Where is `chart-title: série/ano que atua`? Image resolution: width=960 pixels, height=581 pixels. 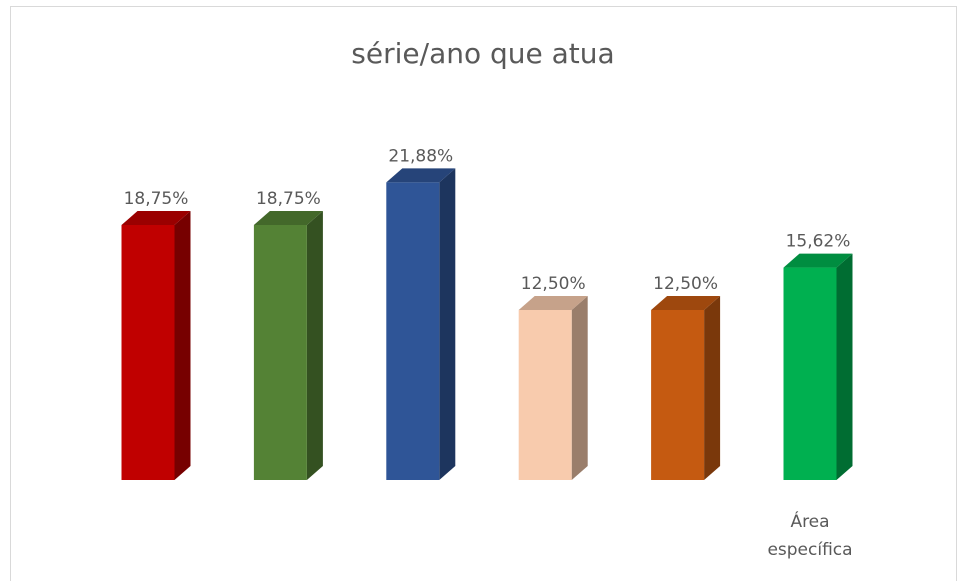 chart-title: série/ano que atua is located at coordinates (482, 53).